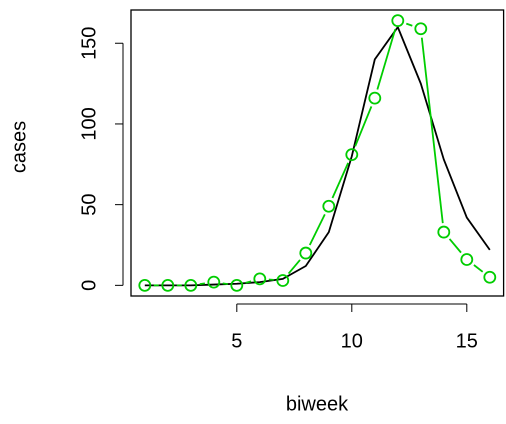  What do you see at coordinates (89, 43) in the screenshot?
I see `y-tick-label: 150` at bounding box center [89, 43].